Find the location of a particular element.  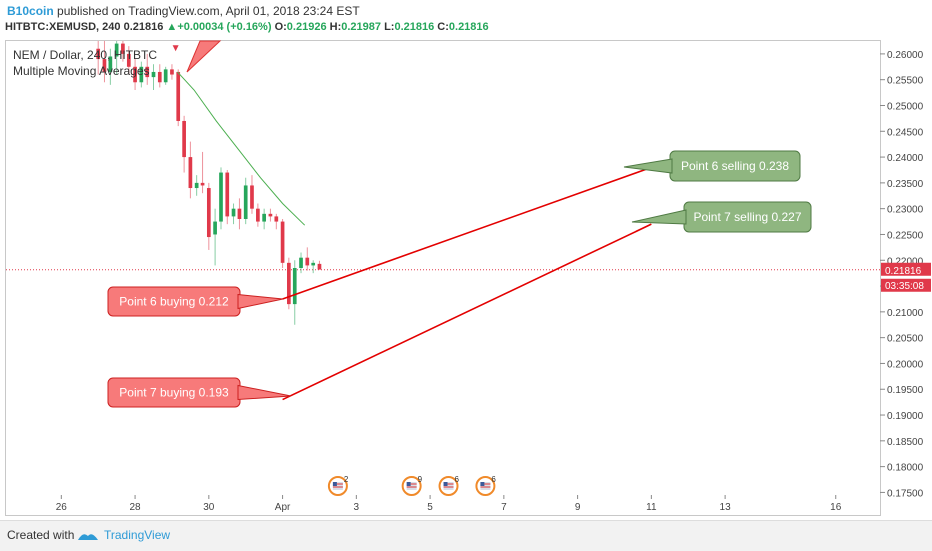

sell-callout: Point 6 selling 0.238 is located at coordinates (712, 166).